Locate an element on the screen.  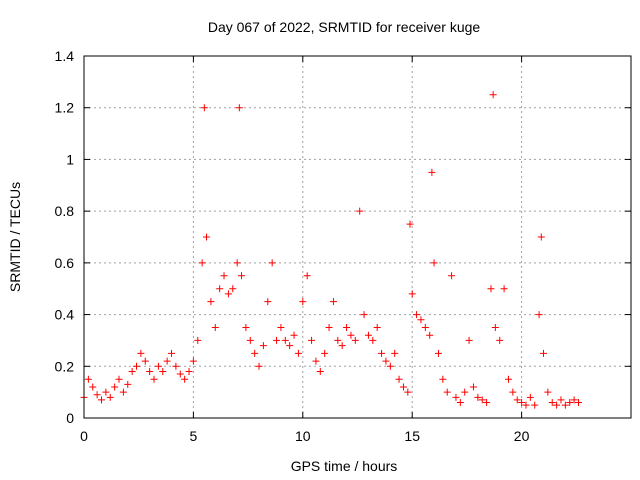
y-tick-label: 0 is located at coordinates (70, 418).